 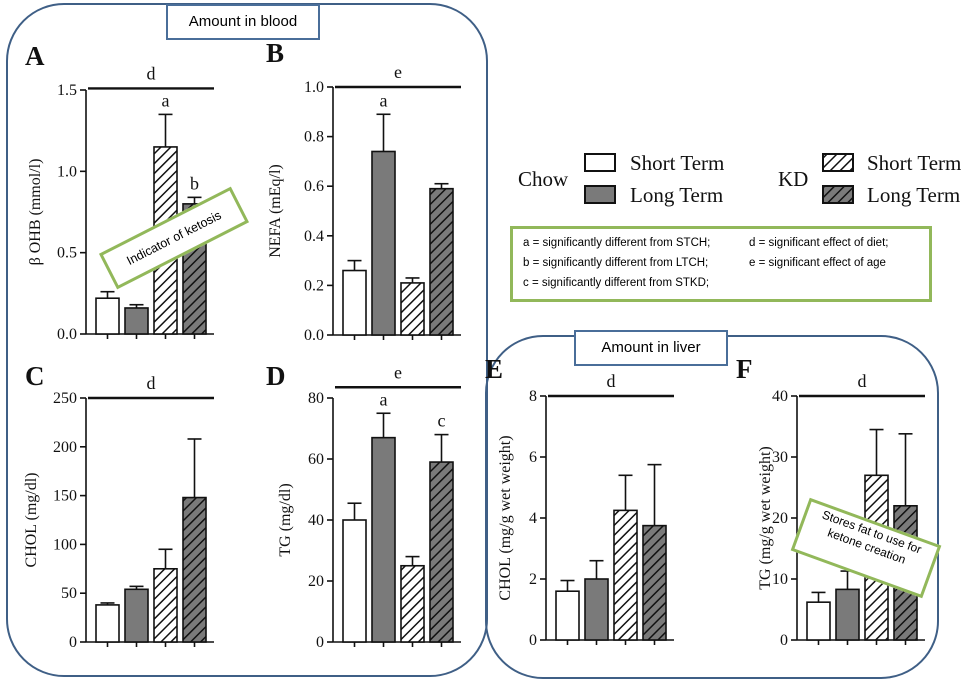 What do you see at coordinates (862, 381) in the screenshot?
I see `panel-f-bracket-label: d` at bounding box center [862, 381].